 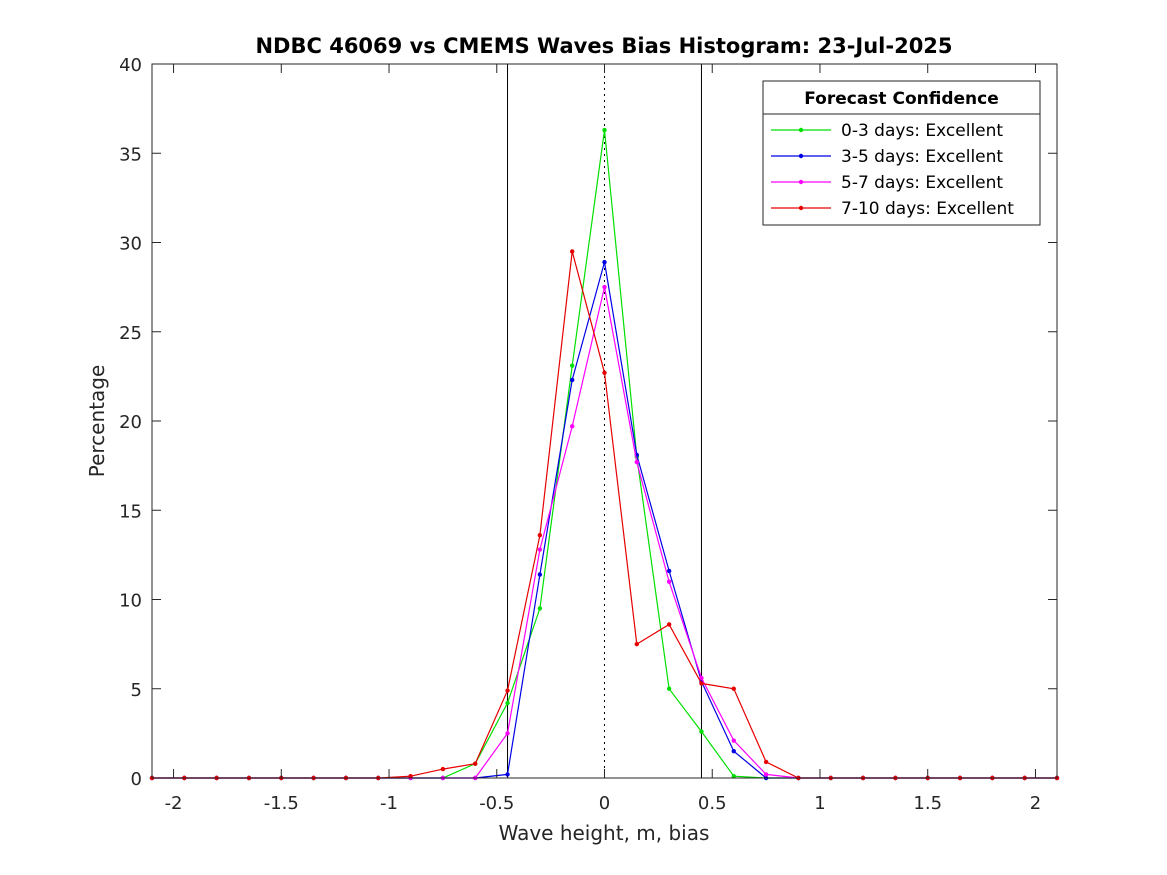 What do you see at coordinates (496, 803) in the screenshot?
I see `x-tick-label: -0.5` at bounding box center [496, 803].